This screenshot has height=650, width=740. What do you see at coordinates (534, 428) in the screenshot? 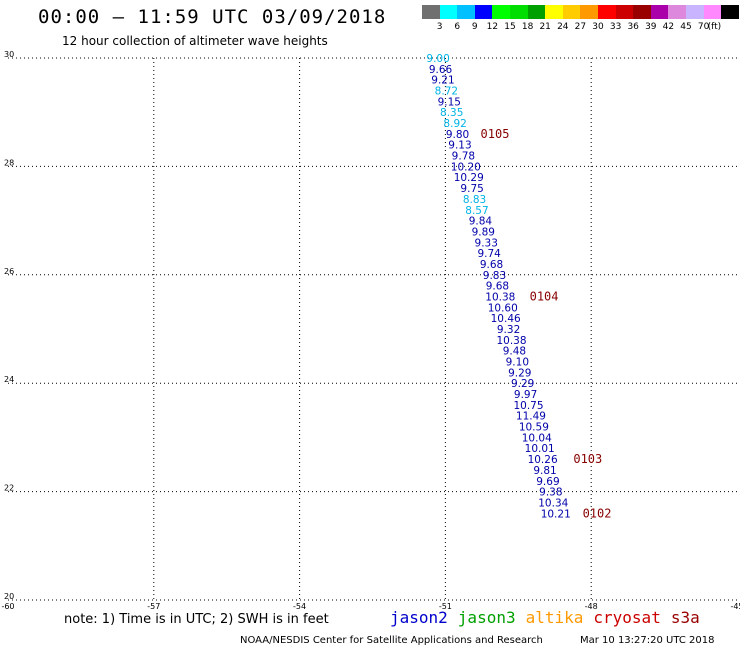
I see `swh-value-label: 10.59` at bounding box center [534, 428].